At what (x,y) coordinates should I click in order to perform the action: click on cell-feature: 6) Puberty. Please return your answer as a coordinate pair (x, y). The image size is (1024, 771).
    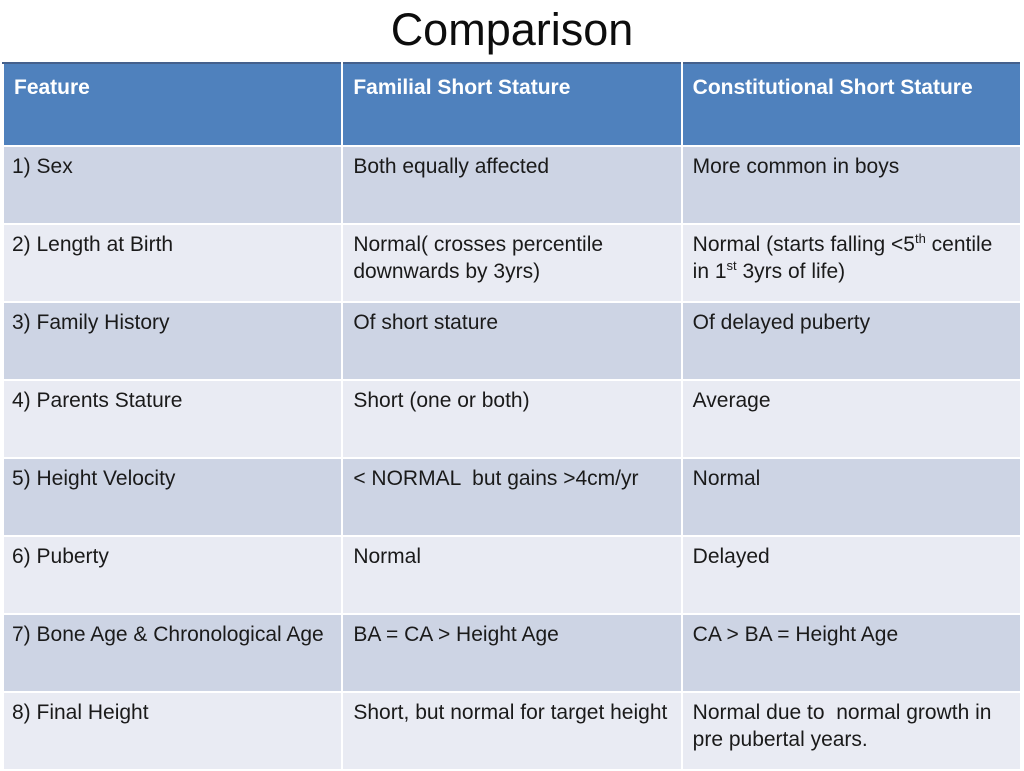
    Looking at the image, I should click on (172, 575).